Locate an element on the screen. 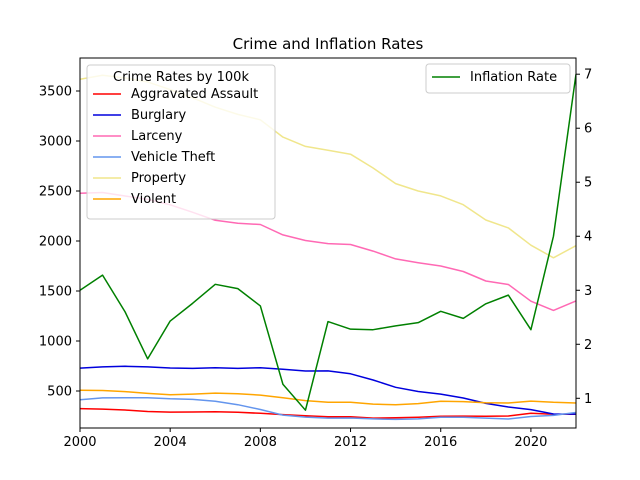  series-line-aggravated-assault is located at coordinates (328, 413).